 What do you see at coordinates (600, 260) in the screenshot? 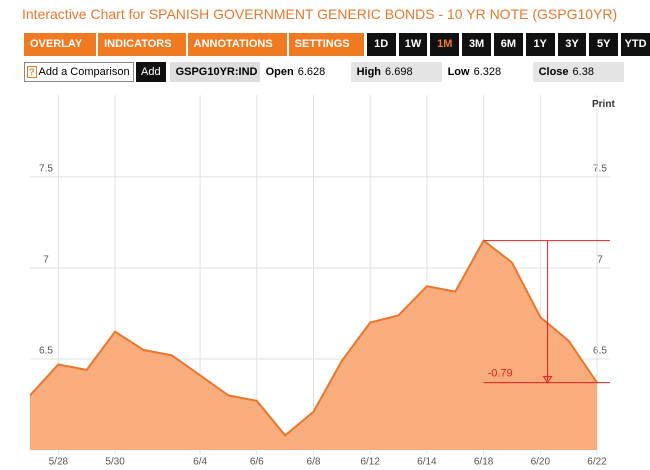
I see `y-tick-label-right: 7` at bounding box center [600, 260].